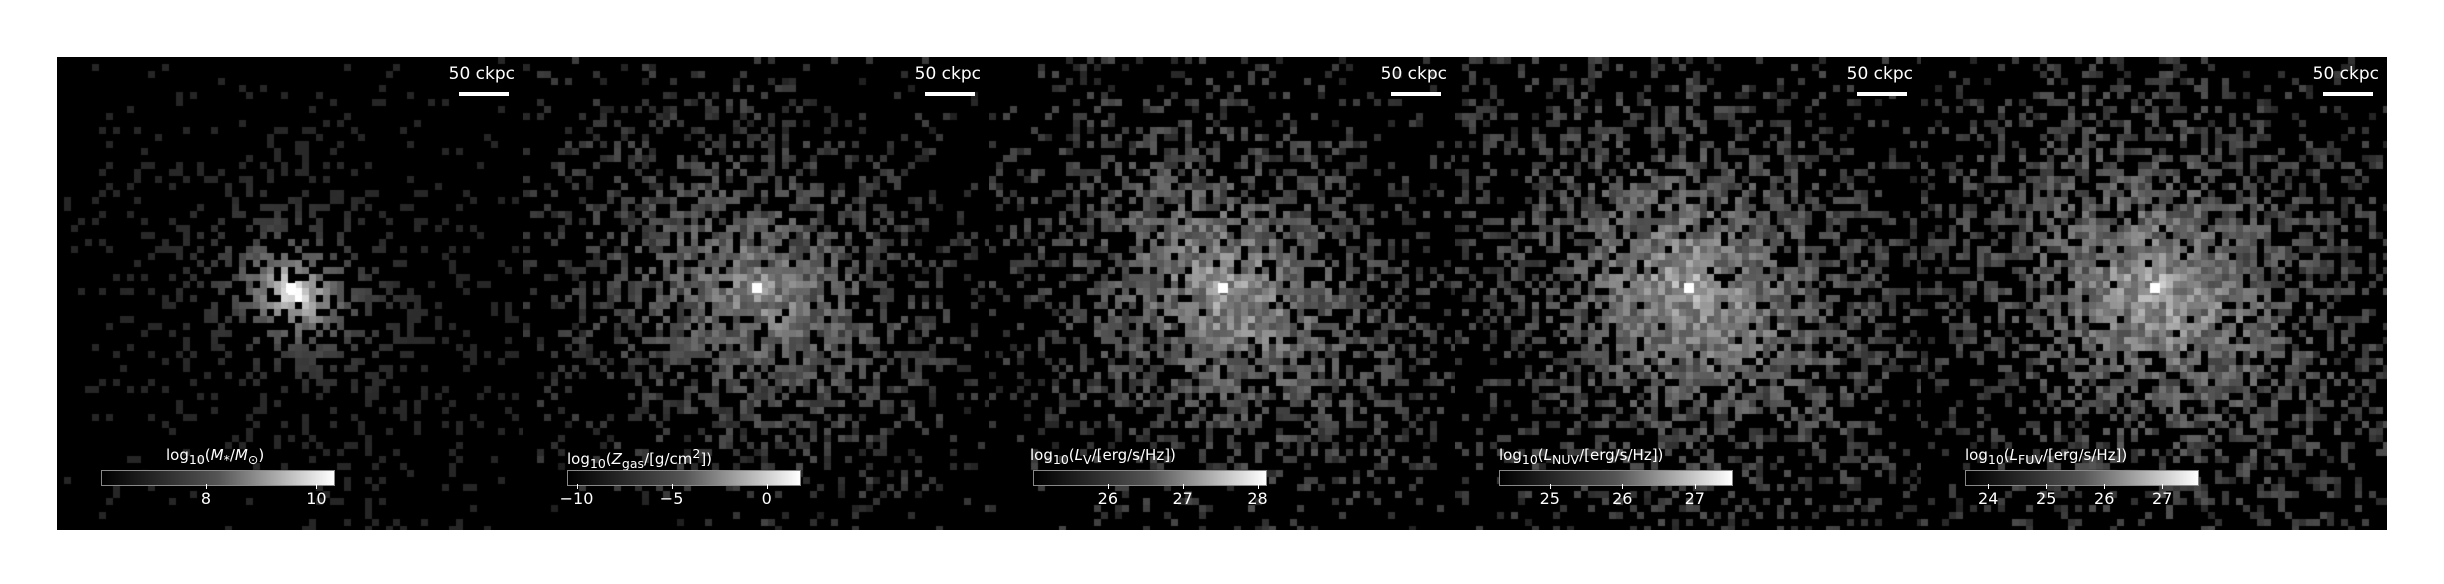 This screenshot has width=2444, height=584. Describe the element at coordinates (206, 498) in the screenshot. I see `colorbar-tick-label: 8` at that location.